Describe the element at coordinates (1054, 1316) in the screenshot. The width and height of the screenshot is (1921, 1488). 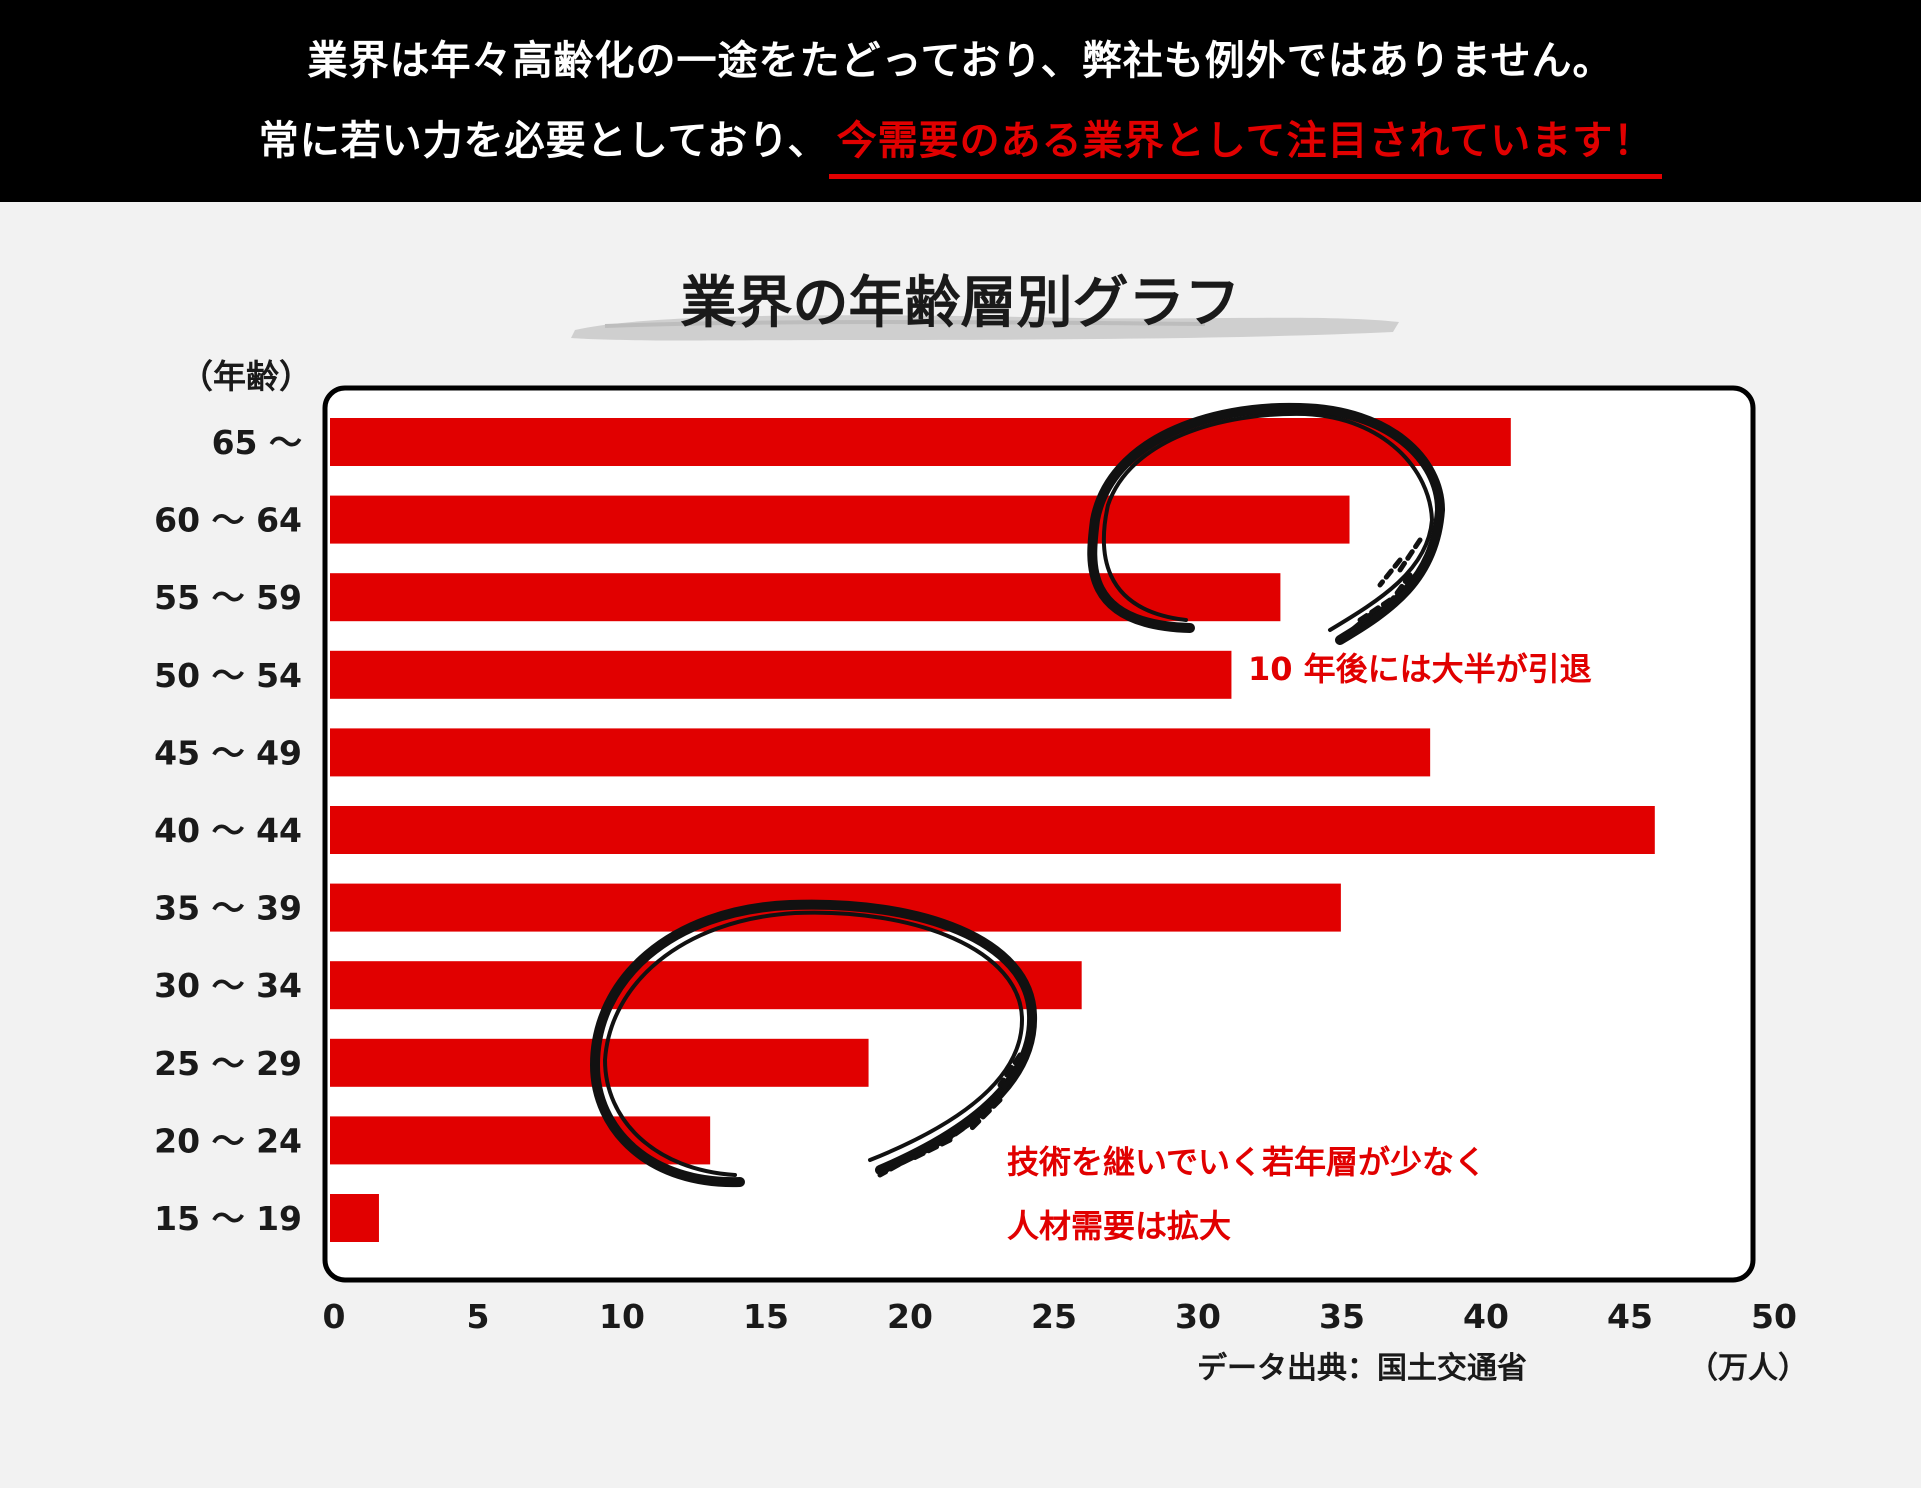
I see `x-tick-label: 25` at that location.